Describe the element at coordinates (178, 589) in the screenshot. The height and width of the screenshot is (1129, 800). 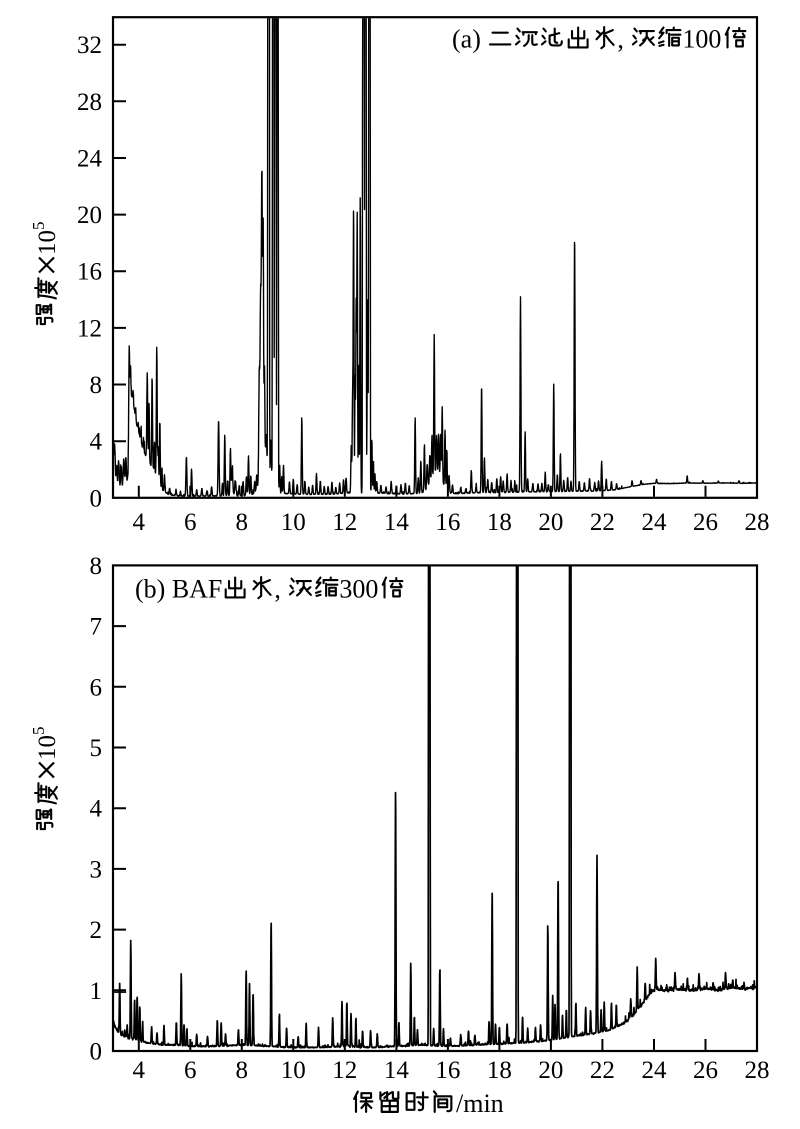
I see `svg-text: (b) BAF` at that location.